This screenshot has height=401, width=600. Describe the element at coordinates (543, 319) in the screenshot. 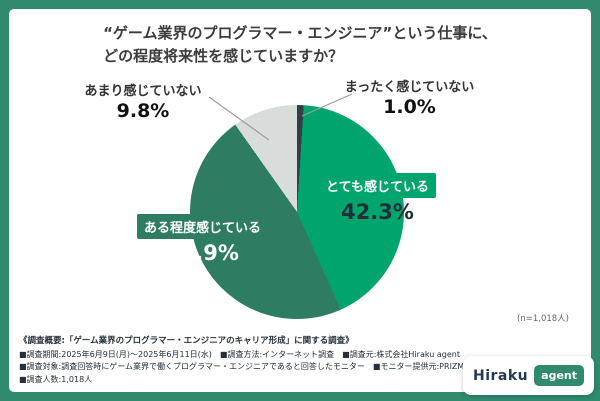

I see `sample-size-note: (n=1,018人)` at that location.